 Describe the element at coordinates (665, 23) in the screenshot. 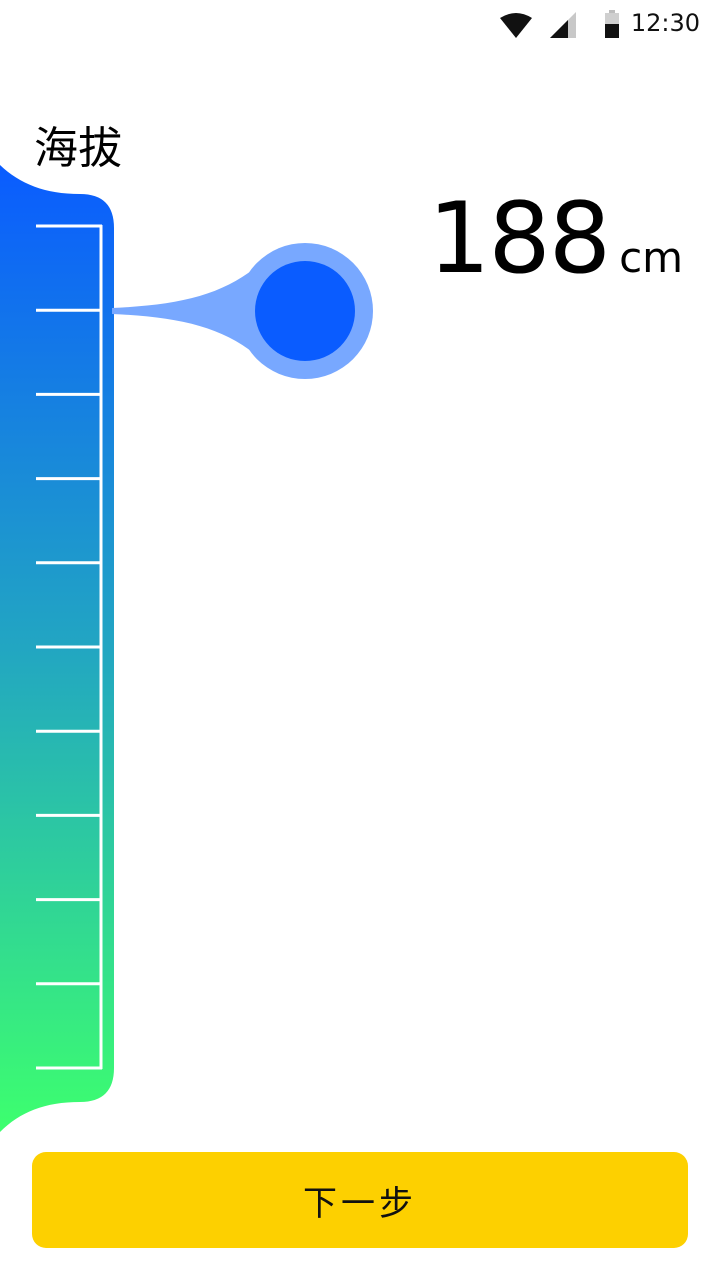

I see `status-time: 12:30` at that location.